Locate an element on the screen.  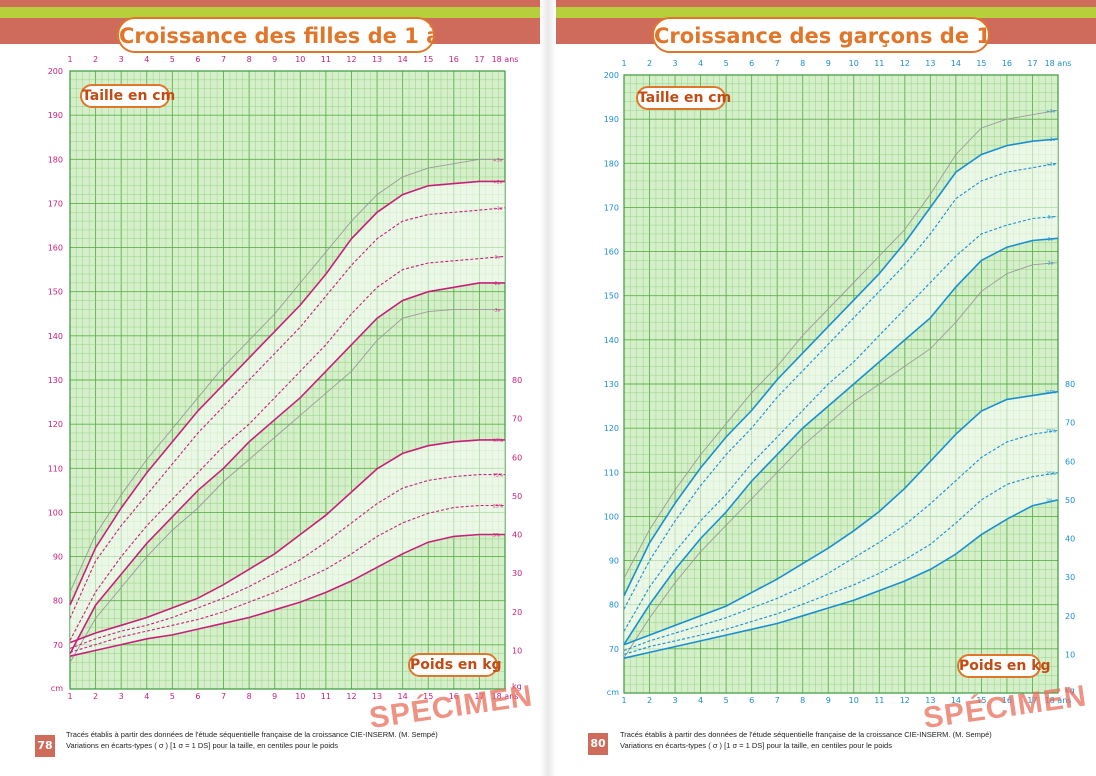
x-tick-label-bottom: 16 is located at coordinates (454, 696).